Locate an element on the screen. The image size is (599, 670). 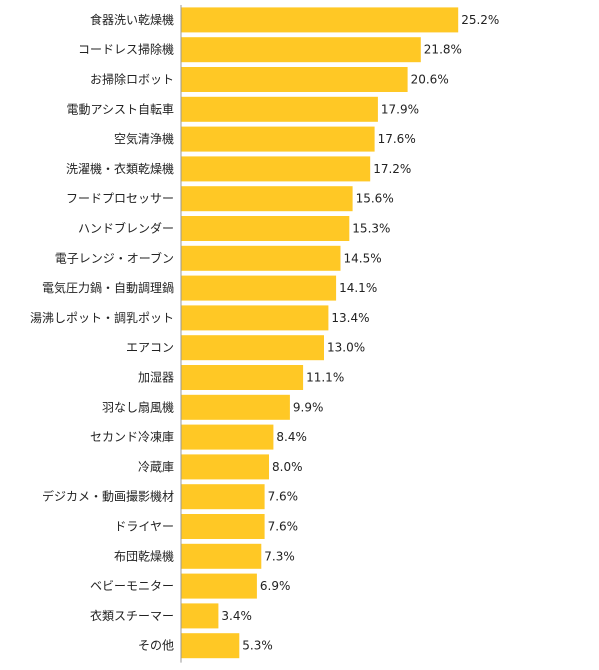
value-label: 3.4% is located at coordinates (236, 616).